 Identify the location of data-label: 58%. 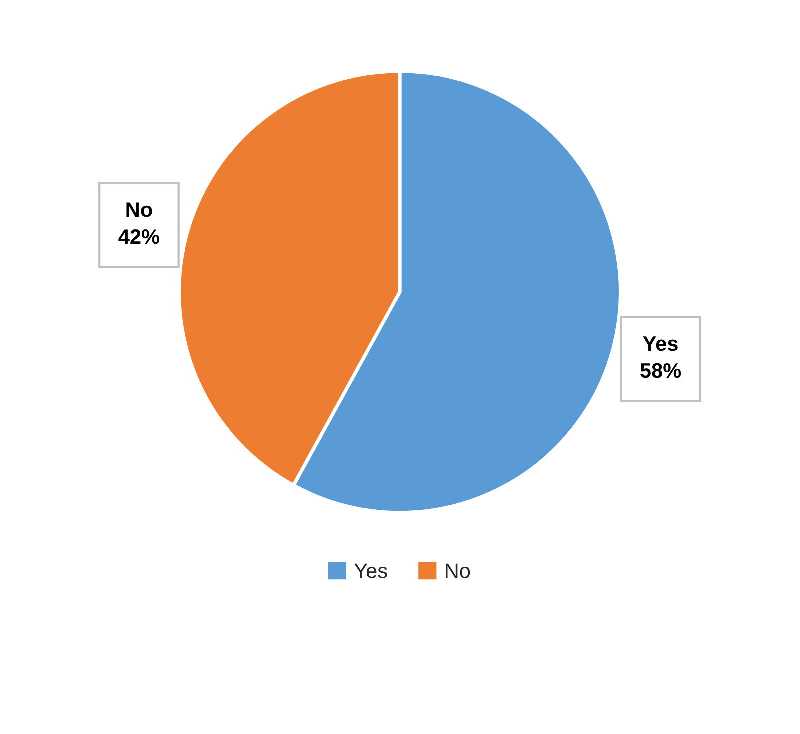
(661, 370).